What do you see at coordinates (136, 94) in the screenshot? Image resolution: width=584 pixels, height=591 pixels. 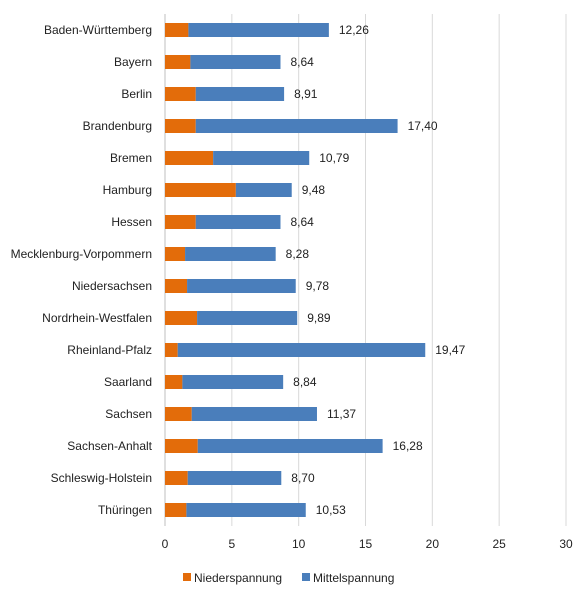 I see `category-label: Berlin` at bounding box center [136, 94].